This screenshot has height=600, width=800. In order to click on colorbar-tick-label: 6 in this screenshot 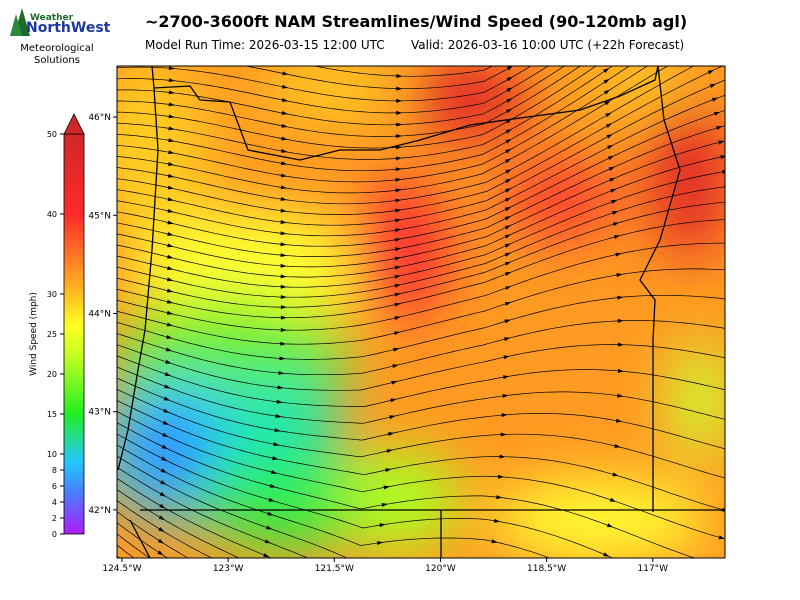, I will do `click(54, 486)`.